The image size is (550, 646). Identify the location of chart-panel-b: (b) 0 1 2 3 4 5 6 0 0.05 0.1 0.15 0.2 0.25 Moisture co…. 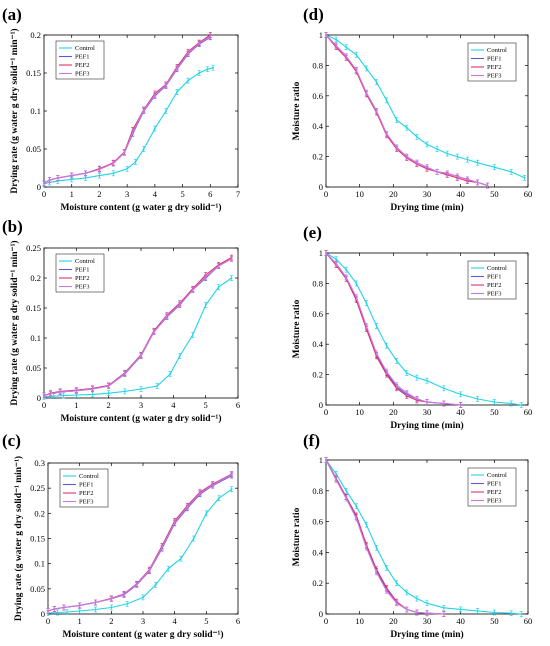
(121, 320).